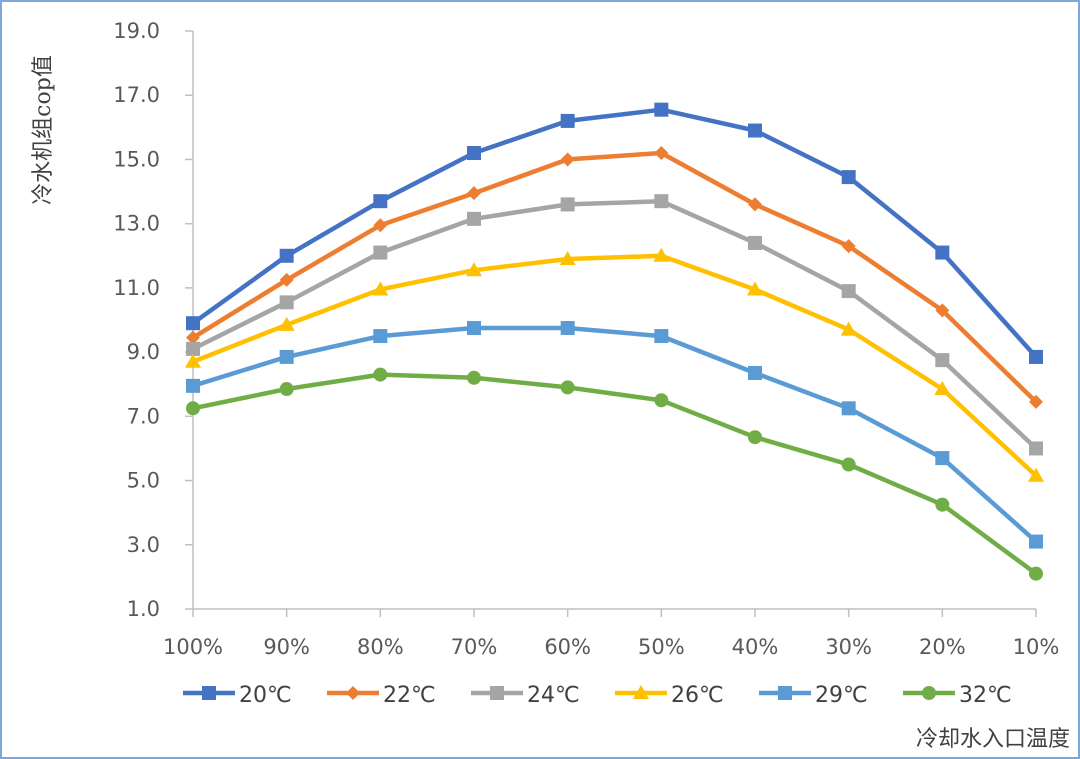 Image resolution: width=1080 pixels, height=759 pixels. I want to click on x-tick-label: 30%, so click(848, 647).